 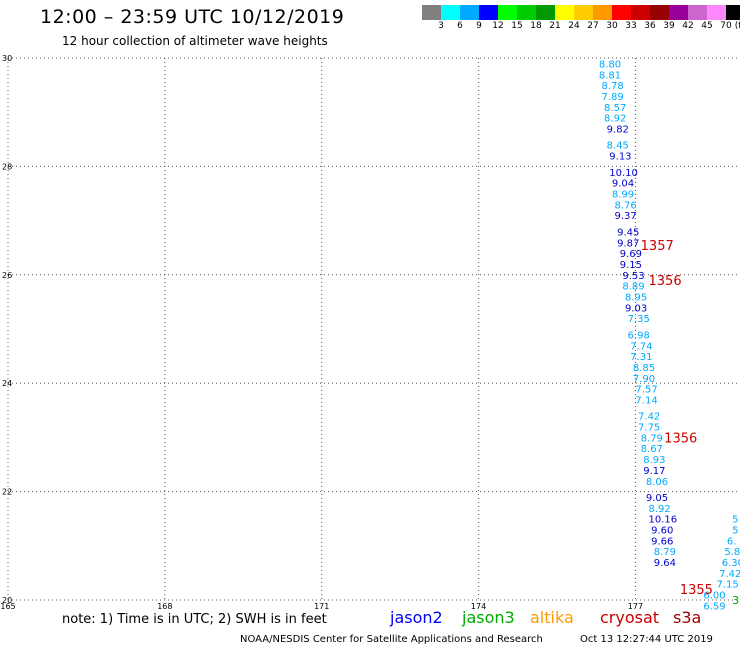 I want to click on swh-observation: 6.00, so click(x=714, y=596).